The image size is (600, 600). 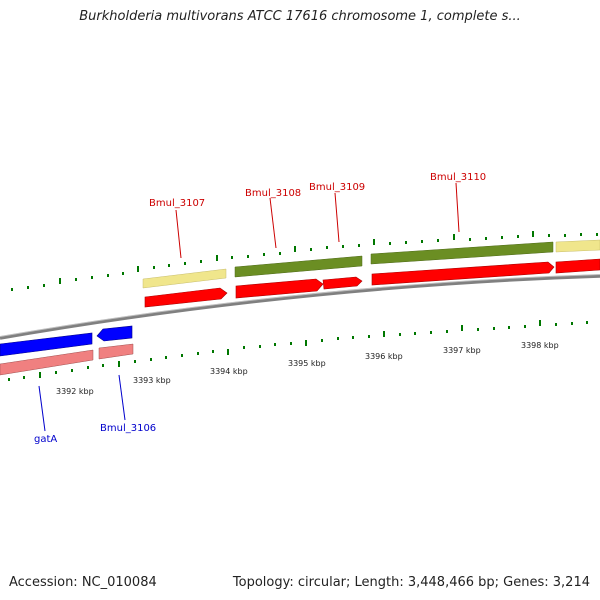 What do you see at coordinates (42, 408) in the screenshot?
I see `leader-line-gatA` at bounding box center [42, 408].